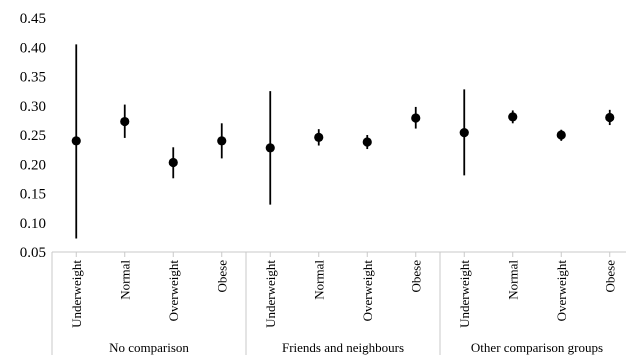  What do you see at coordinates (33, 195) in the screenshot?
I see `y-tick-label: 0.15` at bounding box center [33, 195].